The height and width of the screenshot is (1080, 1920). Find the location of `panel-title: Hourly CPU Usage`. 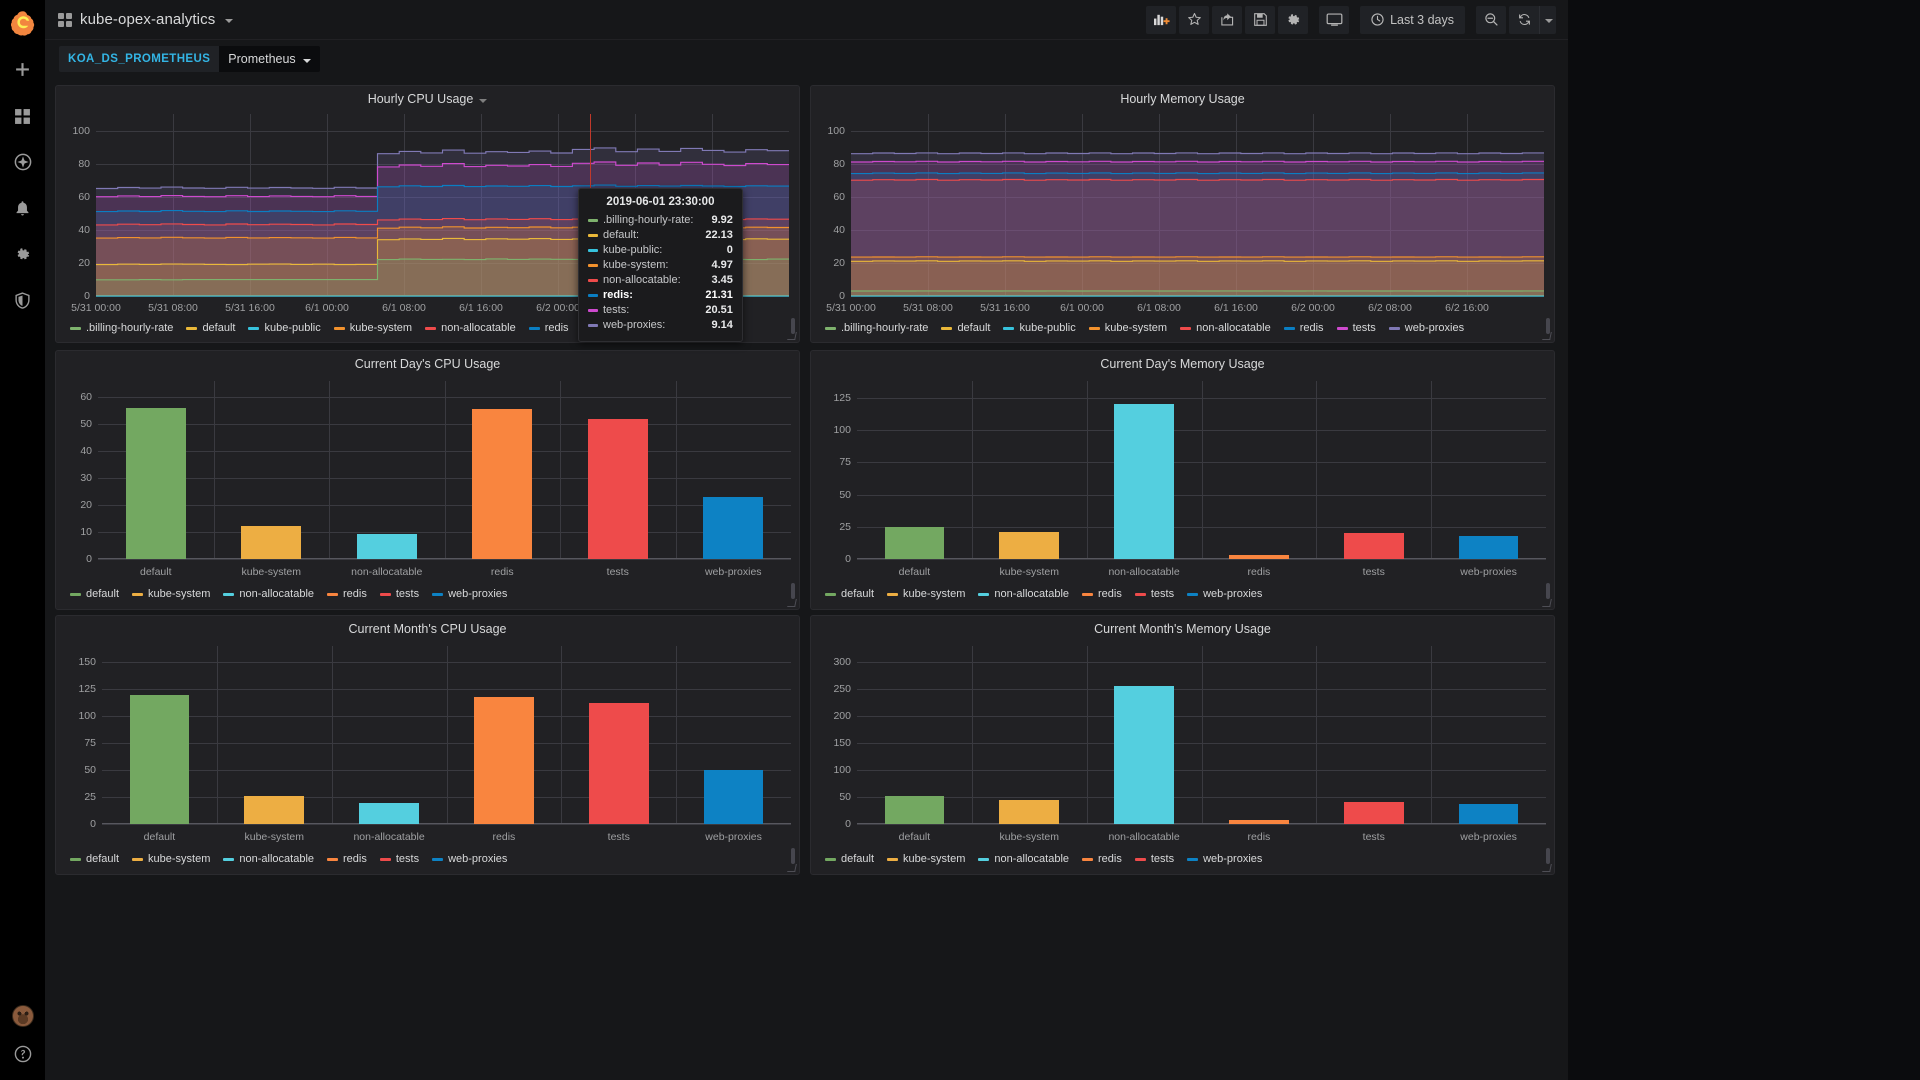

panel-title: Hourly CPU Usage is located at coordinates (427, 99).